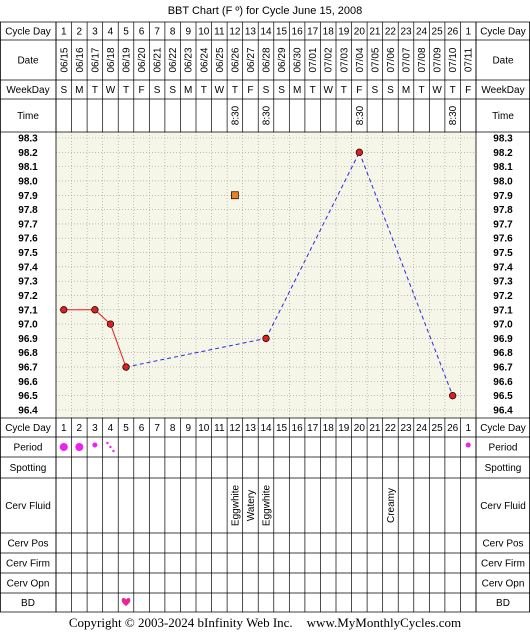 This screenshot has height=632, width=530. Describe the element at coordinates (126, 602) in the screenshot. I see `bd-heart-icon` at that location.